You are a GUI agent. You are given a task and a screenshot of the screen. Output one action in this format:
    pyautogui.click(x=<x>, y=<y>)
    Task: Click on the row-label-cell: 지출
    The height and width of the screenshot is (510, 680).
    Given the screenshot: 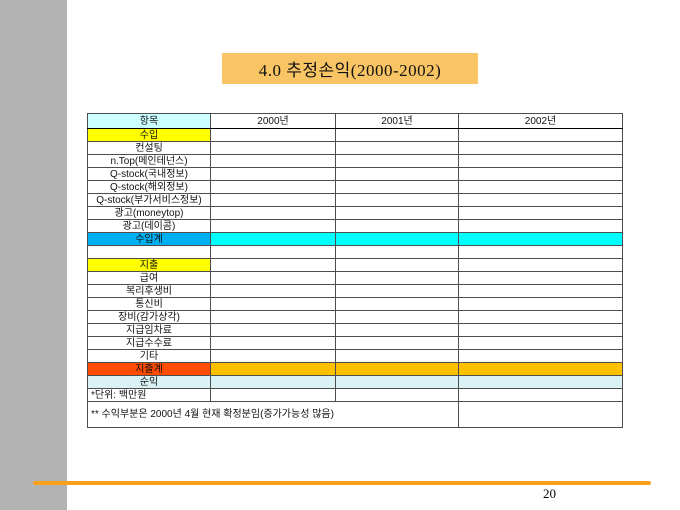 What is the action you would take?
    pyautogui.click(x=149, y=265)
    